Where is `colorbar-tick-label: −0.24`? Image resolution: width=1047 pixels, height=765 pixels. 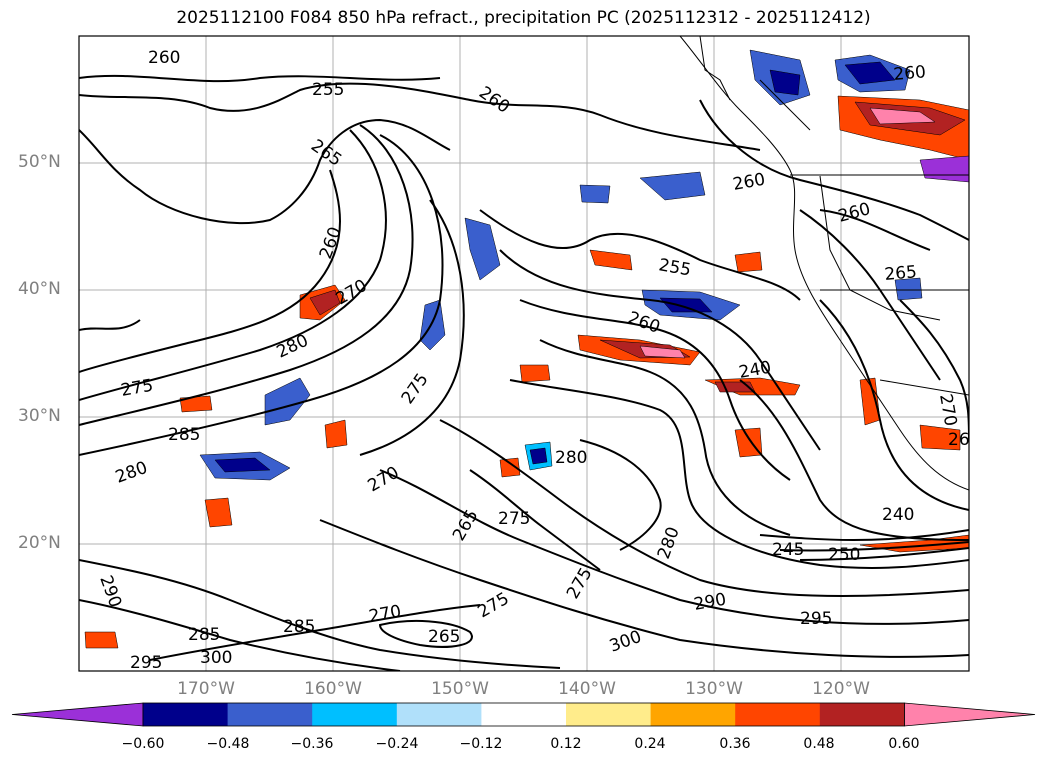 colorbar-tick-label: −0.24 is located at coordinates (397, 744).